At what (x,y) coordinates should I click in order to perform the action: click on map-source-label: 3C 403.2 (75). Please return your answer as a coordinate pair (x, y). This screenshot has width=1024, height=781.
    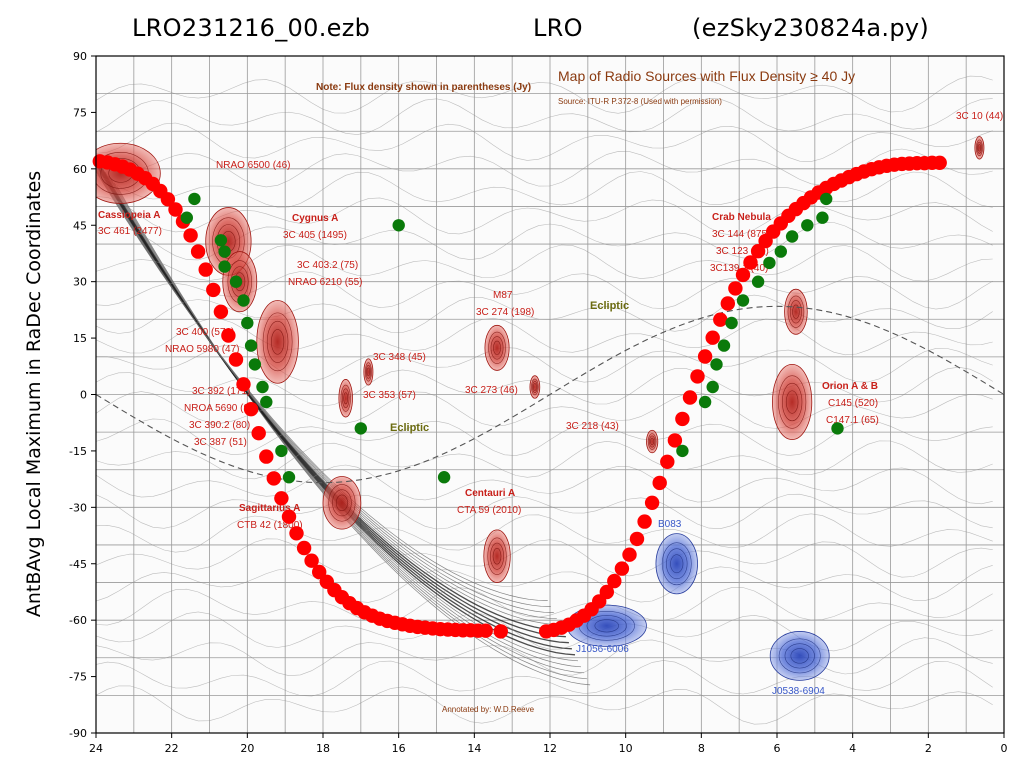
    Looking at the image, I should click on (327, 265).